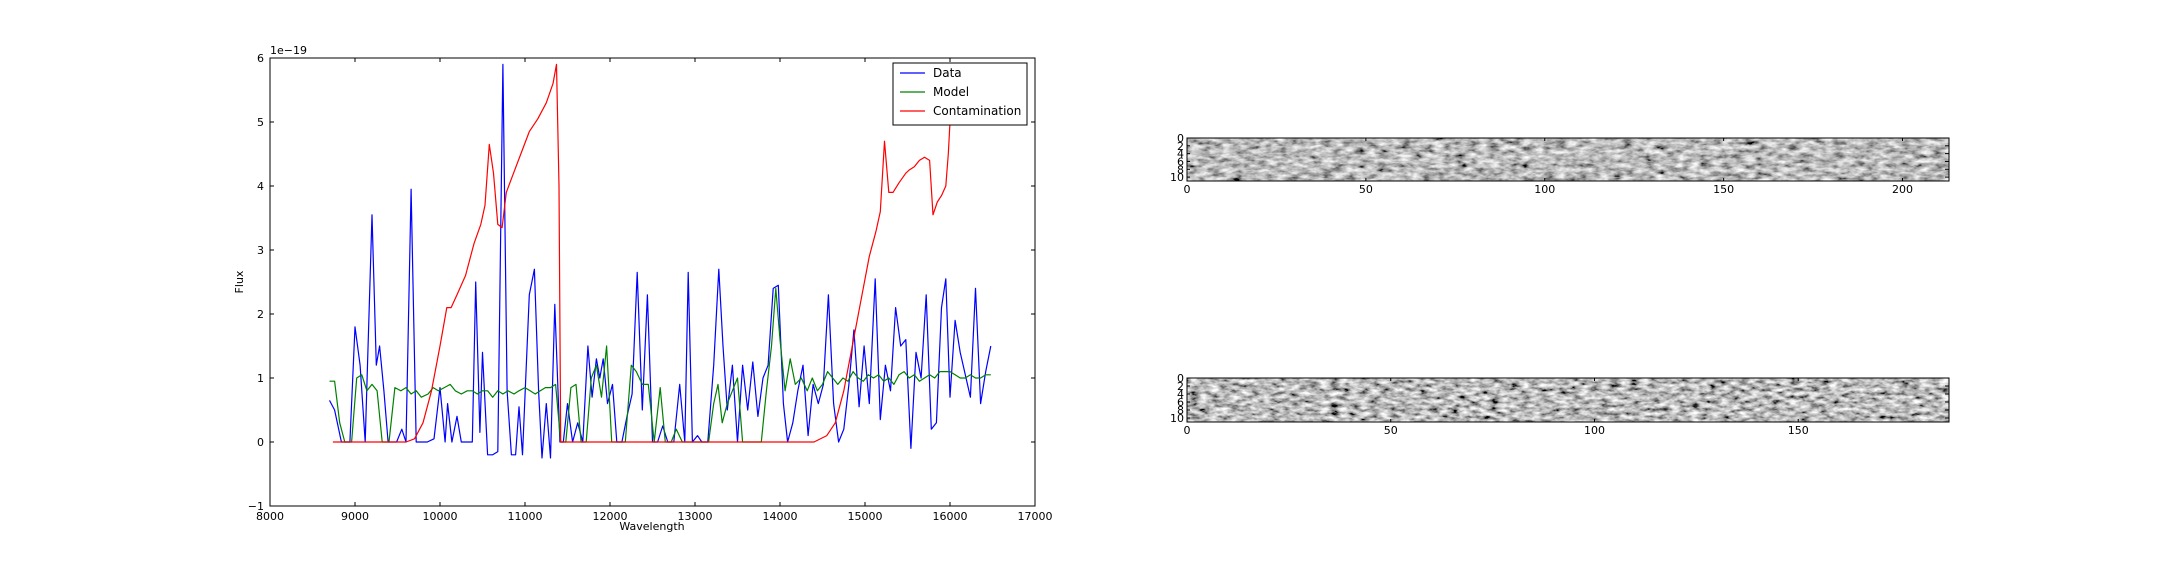 The width and height of the screenshot is (2160, 576). I want to click on image-top-x-ticks: 0 50 100 150 200, so click(1548, 167).